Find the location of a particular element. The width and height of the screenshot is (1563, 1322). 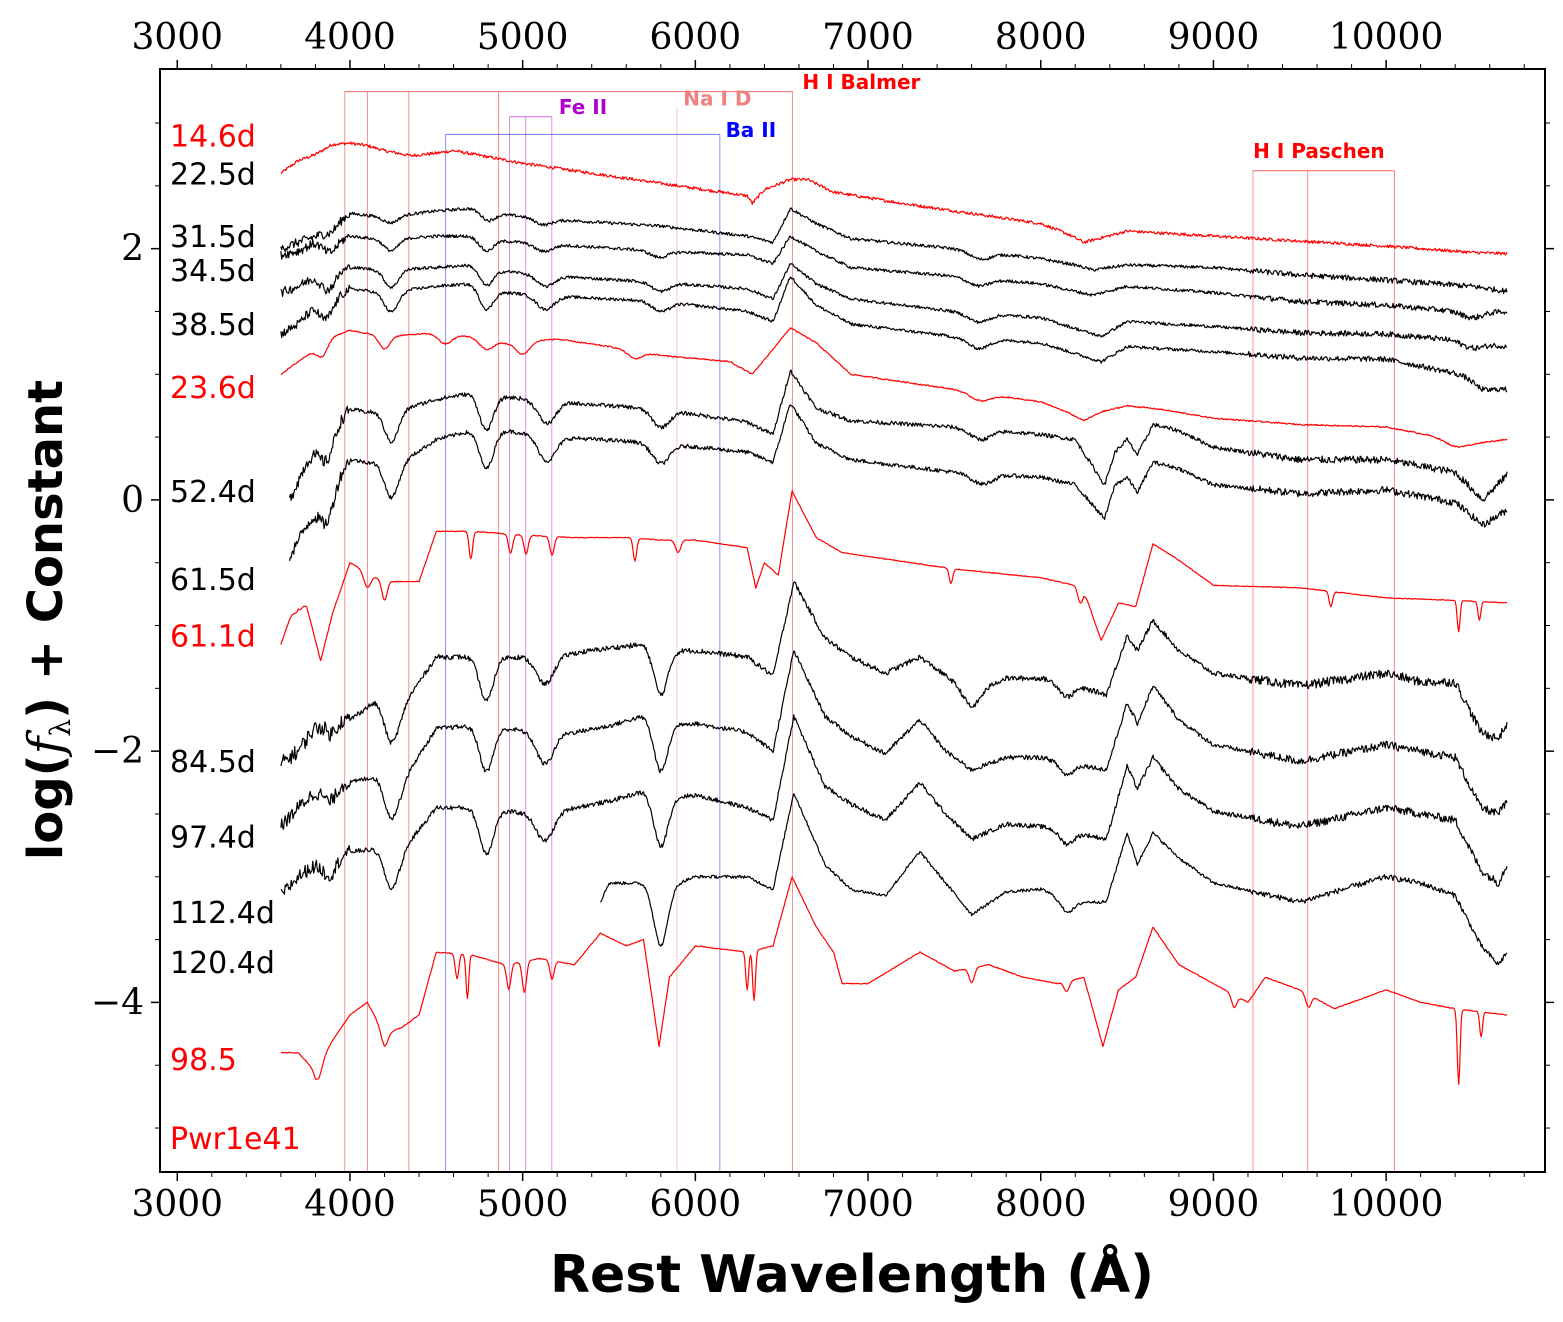

spectrum-61-5d is located at coordinates (898, 482).